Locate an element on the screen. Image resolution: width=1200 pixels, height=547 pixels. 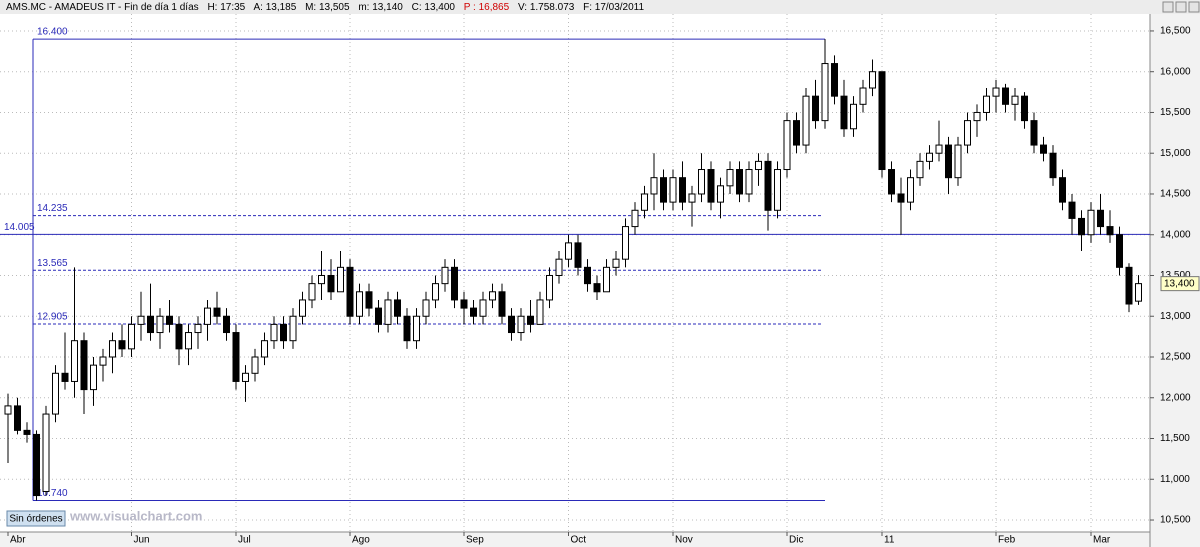
x-tick-label: Jul is located at coordinates (244, 540).